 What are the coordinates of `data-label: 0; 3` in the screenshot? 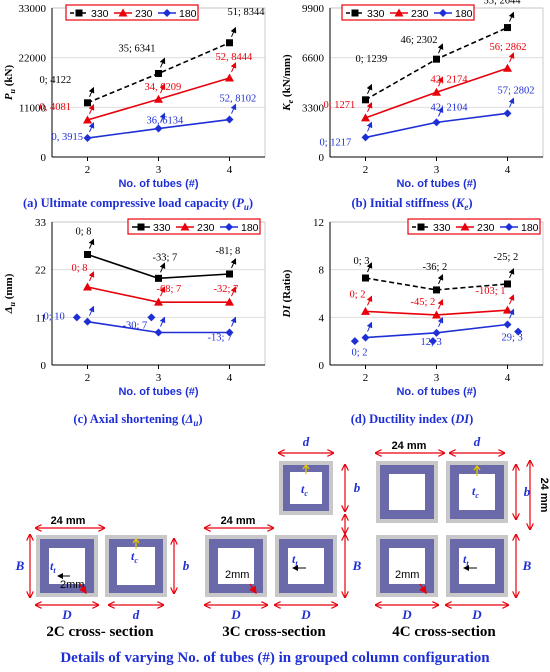 It's located at (362, 261).